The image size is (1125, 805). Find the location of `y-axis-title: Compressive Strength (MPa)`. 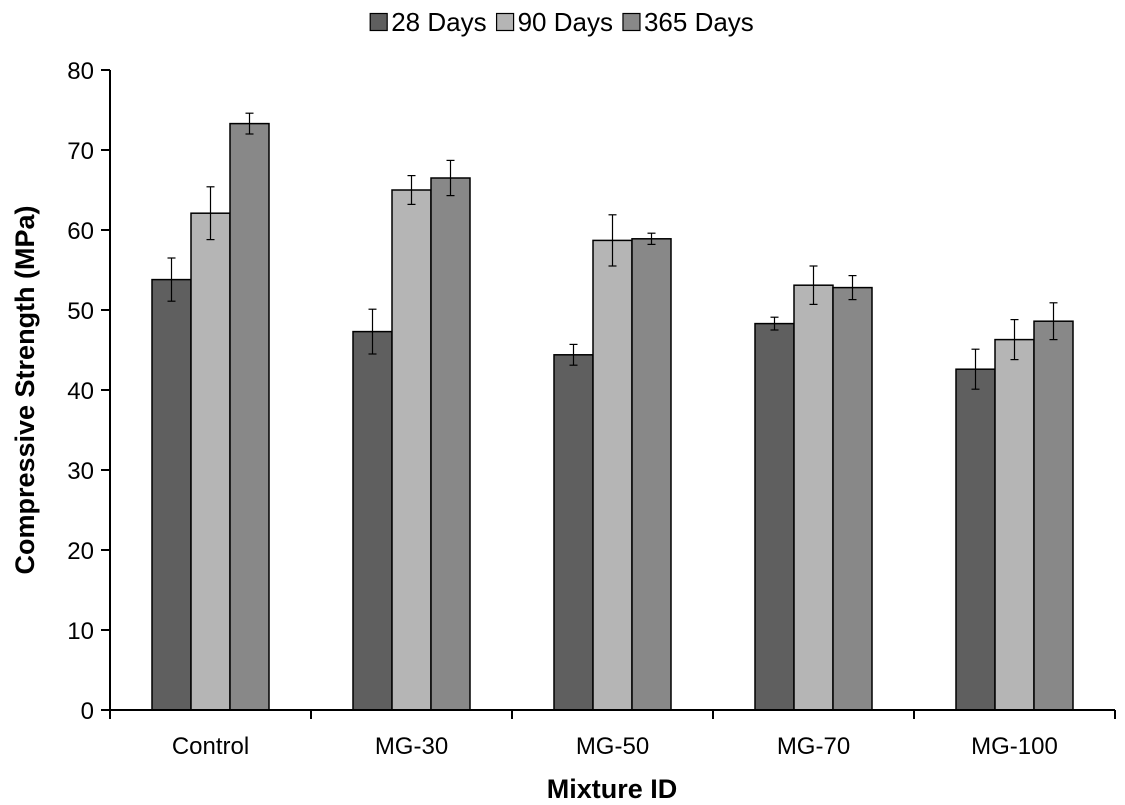

y-axis-title: Compressive Strength (MPa) is located at coordinates (25, 389).